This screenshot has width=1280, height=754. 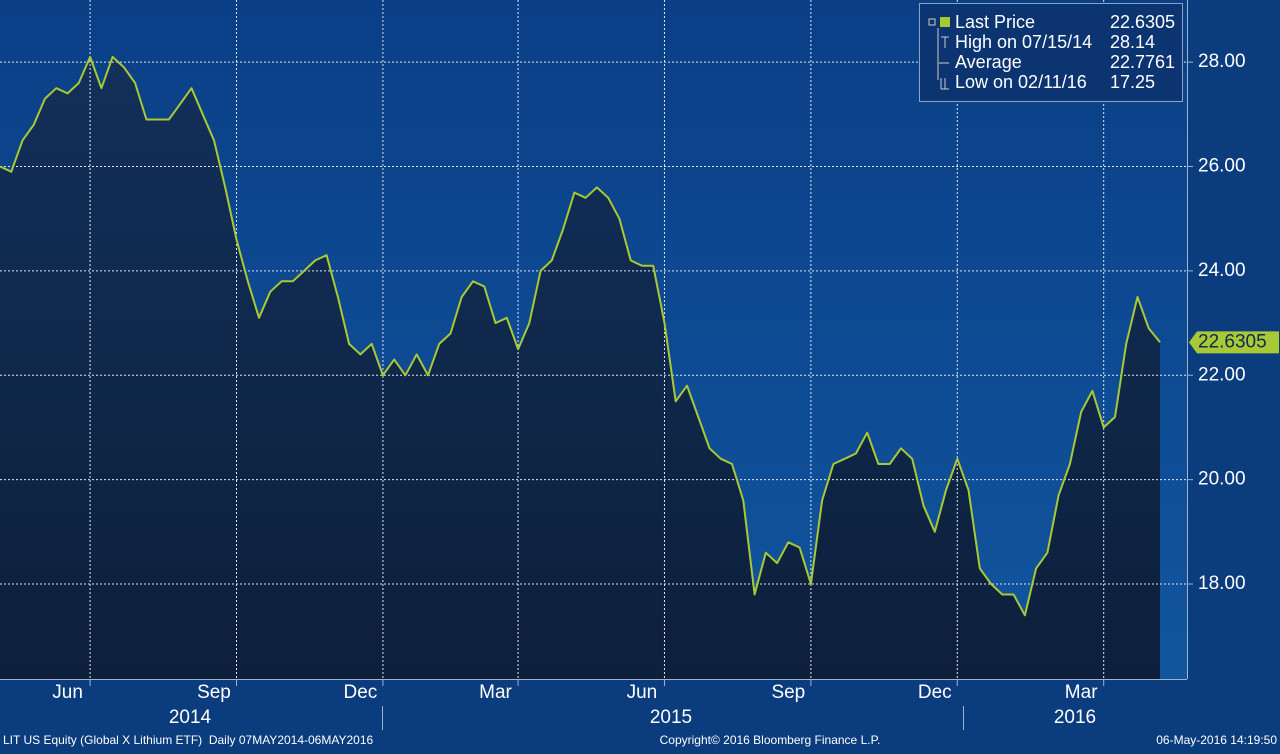 What do you see at coordinates (988, 62) in the screenshot?
I see `legend-label: Average` at bounding box center [988, 62].